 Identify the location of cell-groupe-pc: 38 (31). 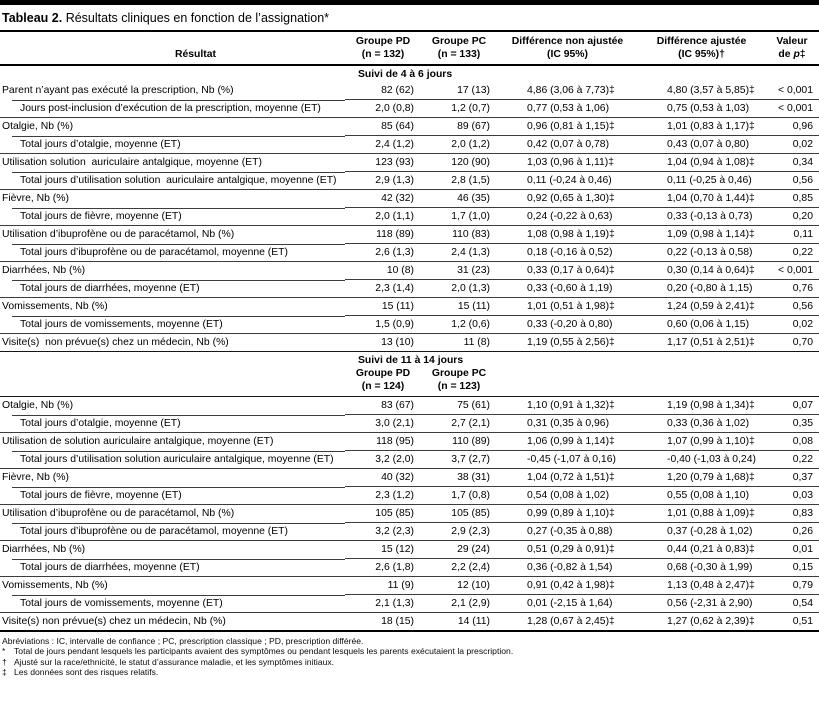
(459, 477).